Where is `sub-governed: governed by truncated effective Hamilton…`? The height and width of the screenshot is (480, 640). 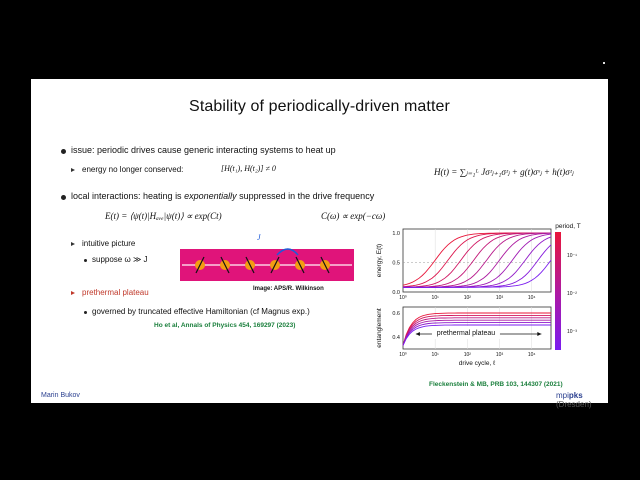 sub-governed: governed by truncated effective Hamilton… is located at coordinates (201, 311).